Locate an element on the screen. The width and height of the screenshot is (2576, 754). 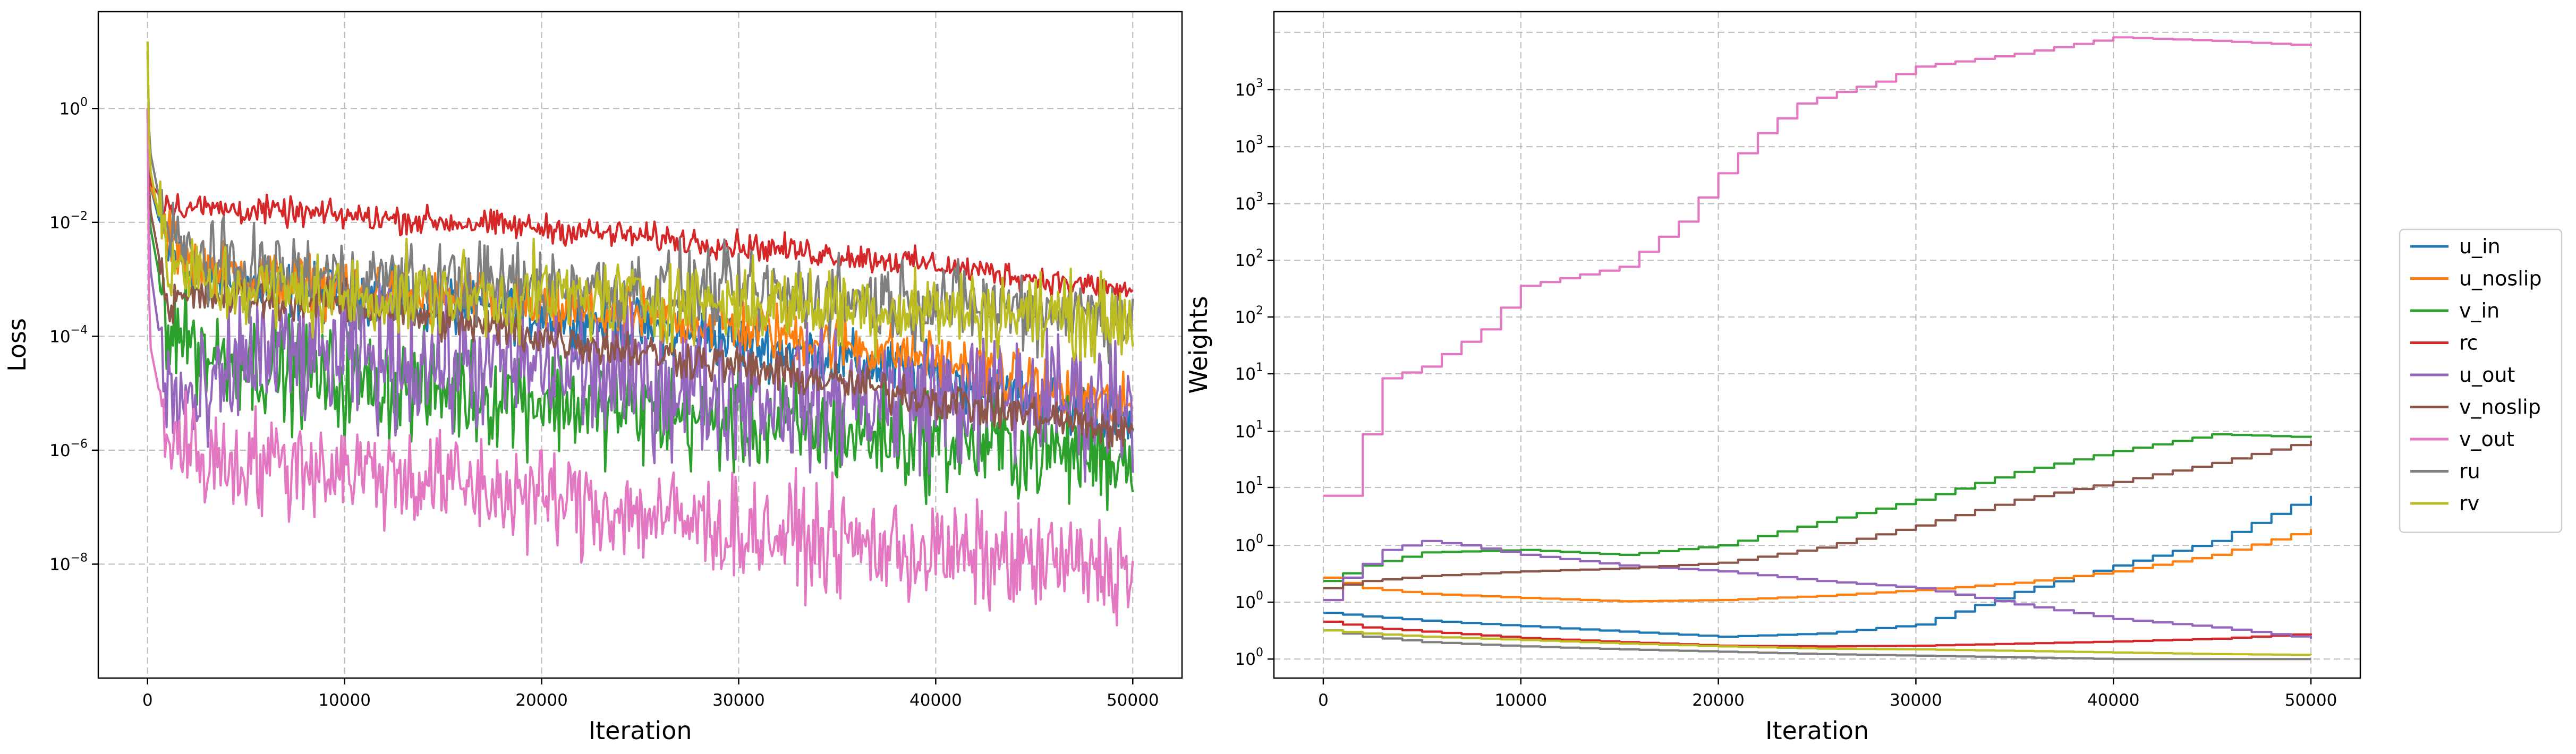
legend-item: u_in is located at coordinates (2455, 246).